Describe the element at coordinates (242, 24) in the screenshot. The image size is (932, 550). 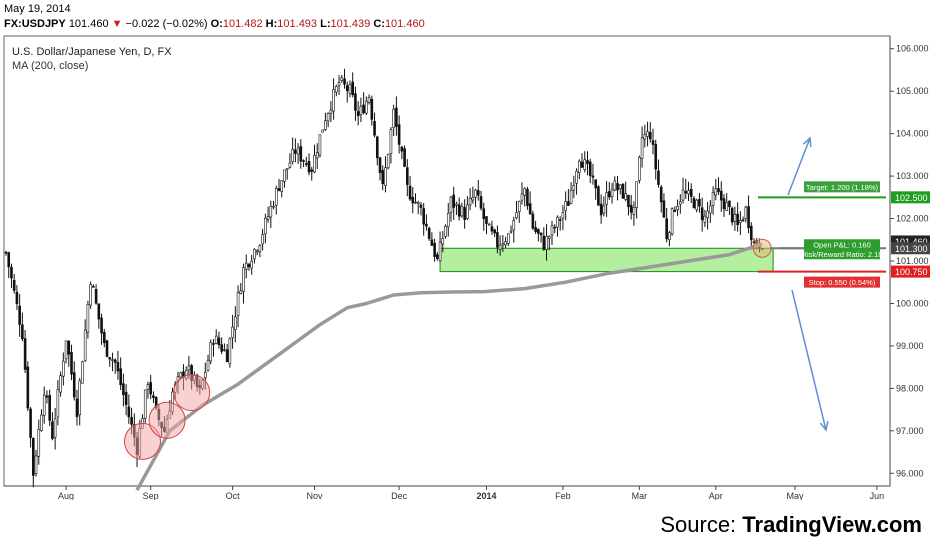
I see `open-value: 101.482` at that location.